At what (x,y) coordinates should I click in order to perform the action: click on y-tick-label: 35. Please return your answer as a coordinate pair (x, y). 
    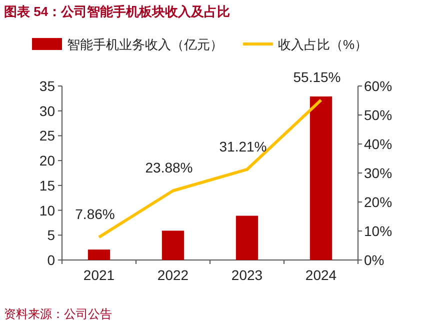
    Looking at the image, I should click on (47, 86).